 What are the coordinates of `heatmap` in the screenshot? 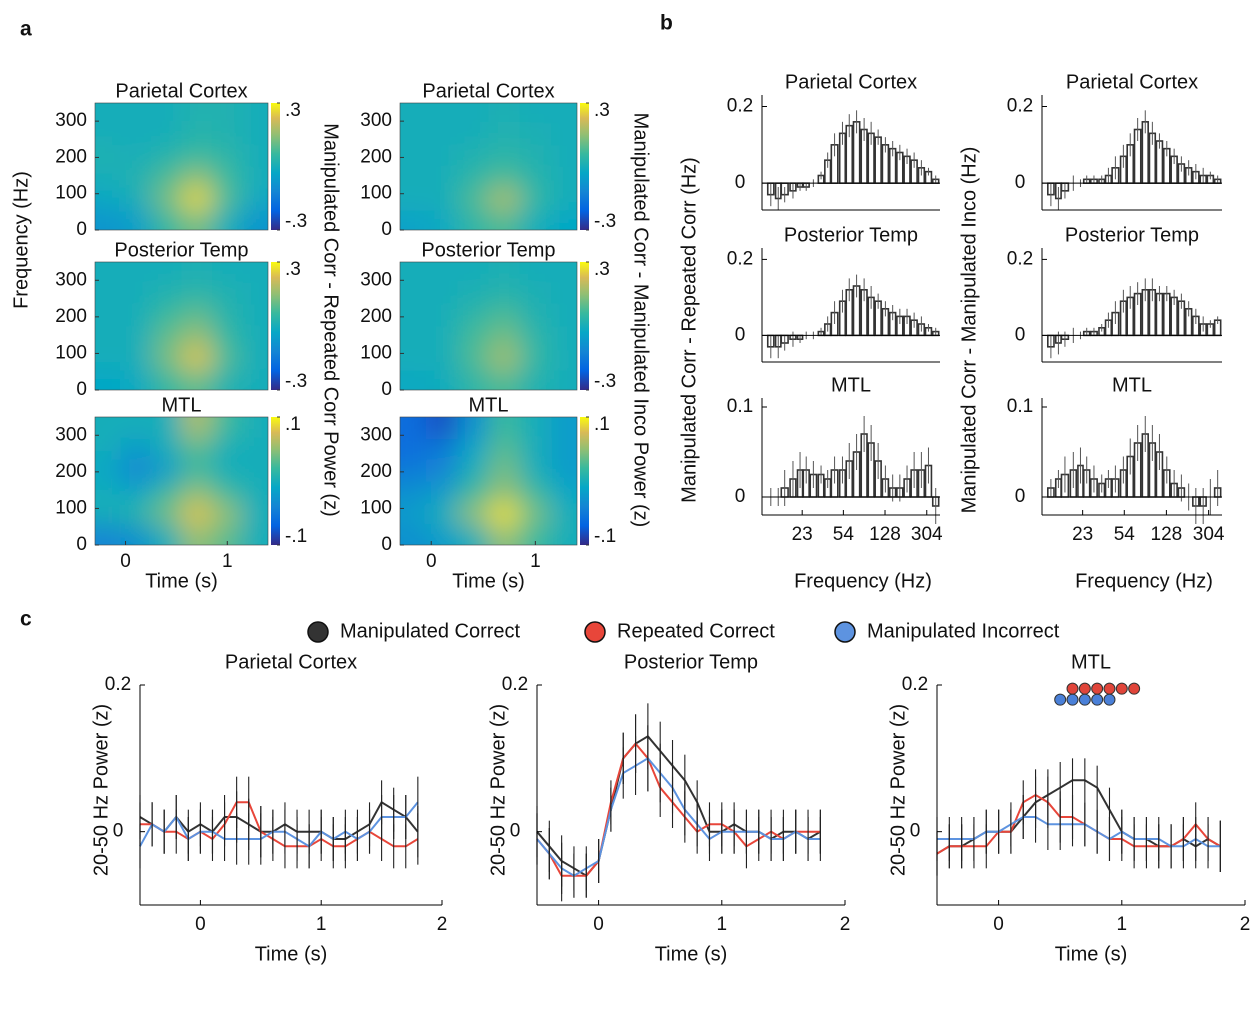 It's located at (488, 481).